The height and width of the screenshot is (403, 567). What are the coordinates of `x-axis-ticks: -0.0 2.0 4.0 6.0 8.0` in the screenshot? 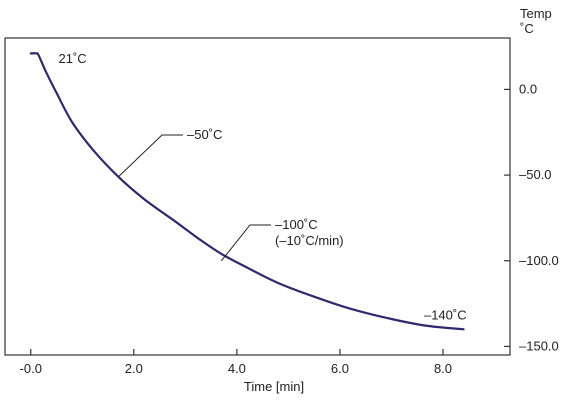 It's located at (236, 362).